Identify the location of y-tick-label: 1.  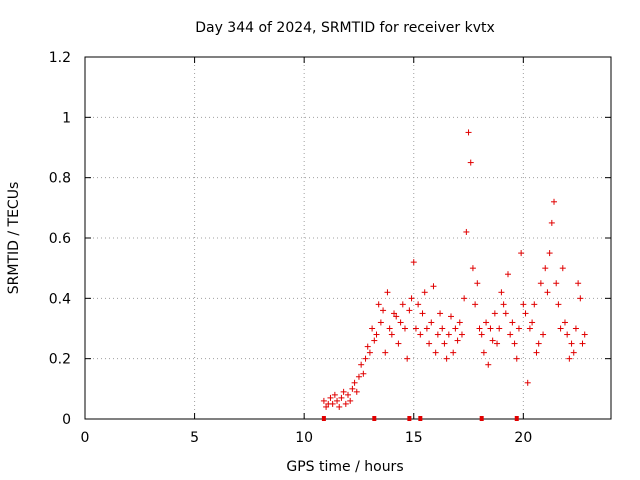
(66, 118).